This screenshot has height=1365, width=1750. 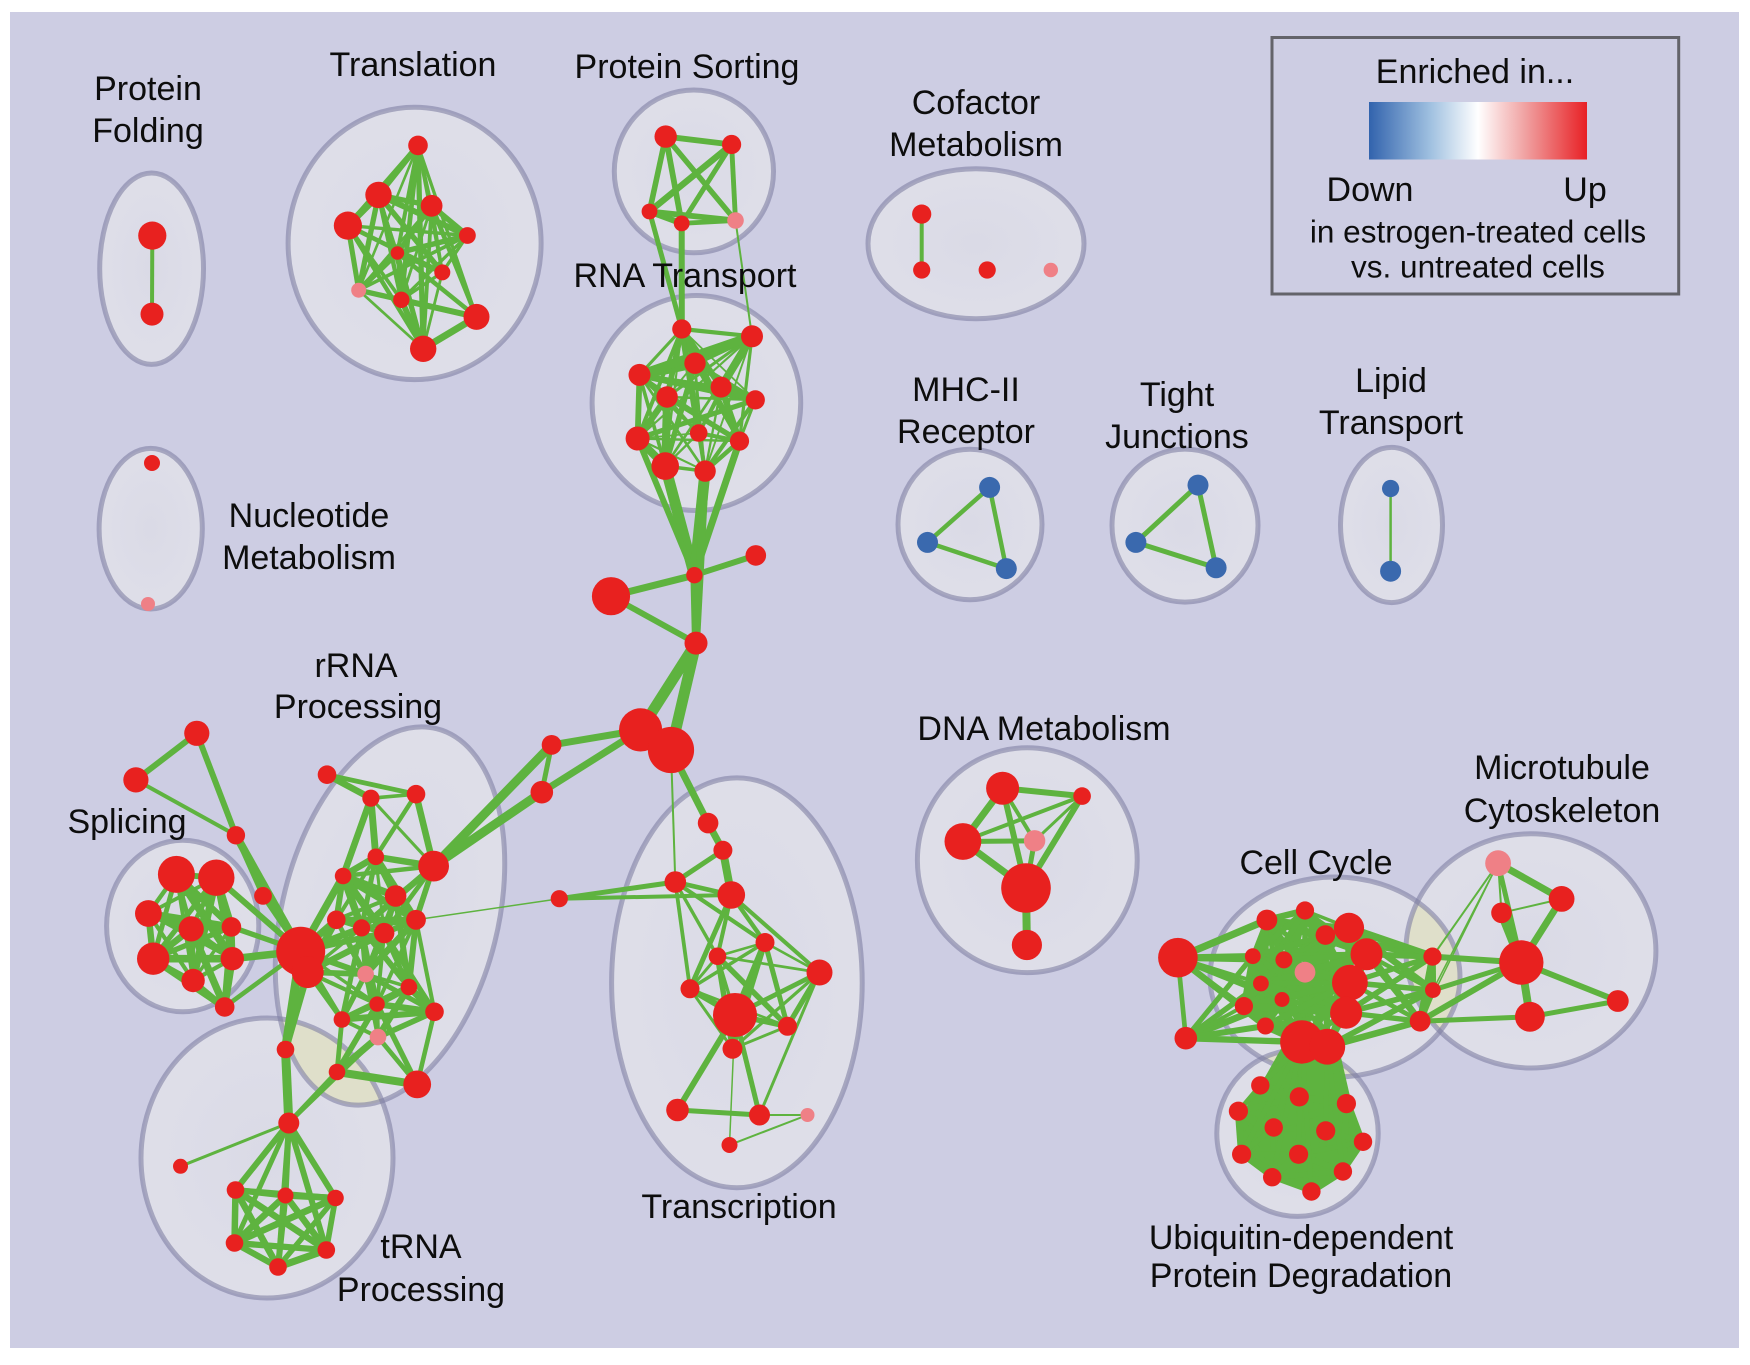 What do you see at coordinates (1391, 423) in the screenshot?
I see `svg-text: Transport` at bounding box center [1391, 423].